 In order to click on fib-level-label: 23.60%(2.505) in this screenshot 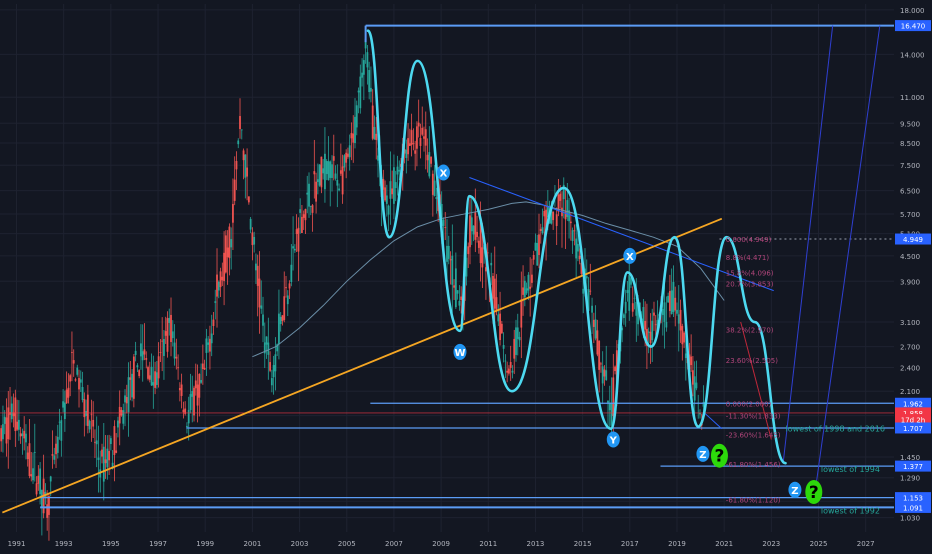, I will do `click(752, 361)`.